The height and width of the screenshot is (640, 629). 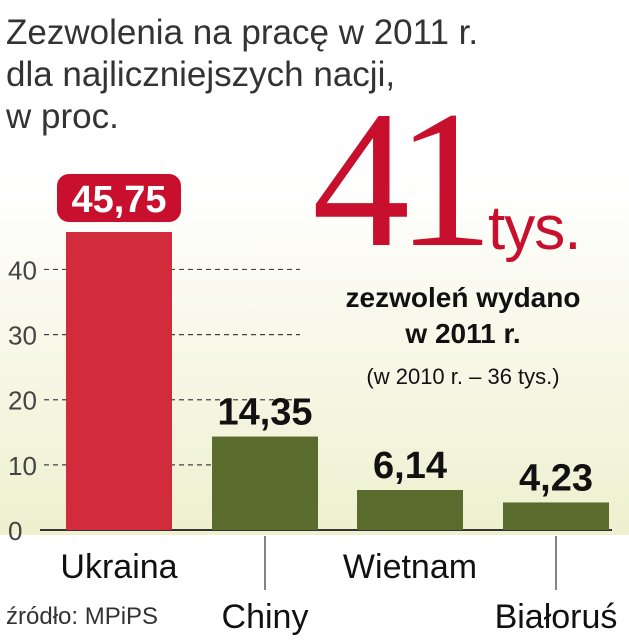 What do you see at coordinates (463, 333) in the screenshot?
I see `highlight-line-2: w 2011 r.` at bounding box center [463, 333].